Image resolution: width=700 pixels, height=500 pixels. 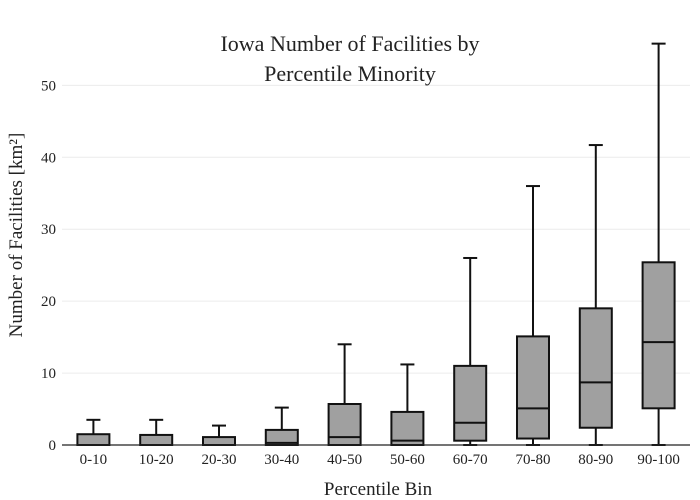 I want to click on x-axis-label: Percentile Bin, so click(x=378, y=489).